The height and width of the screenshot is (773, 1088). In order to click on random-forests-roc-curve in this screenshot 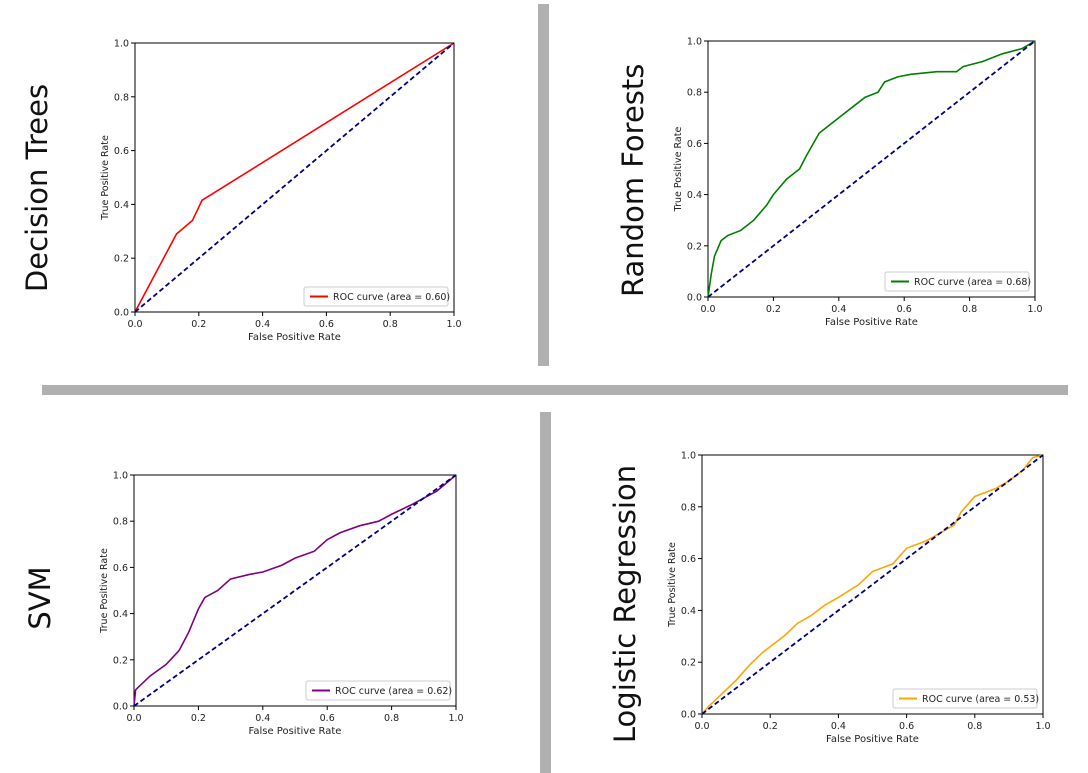, I will do `click(871, 169)`.